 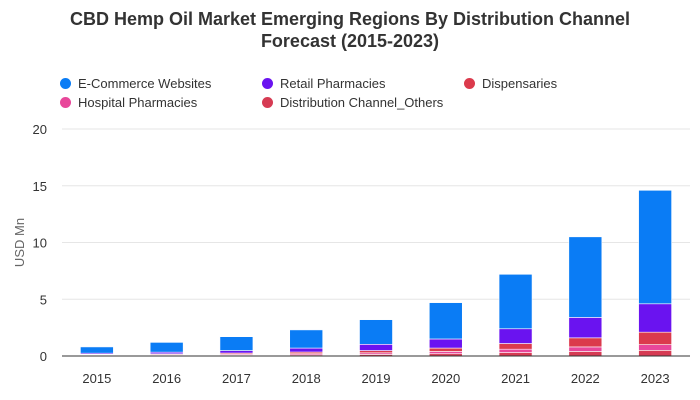 I want to click on y-axis-label: USD Mn, so click(x=19, y=242).